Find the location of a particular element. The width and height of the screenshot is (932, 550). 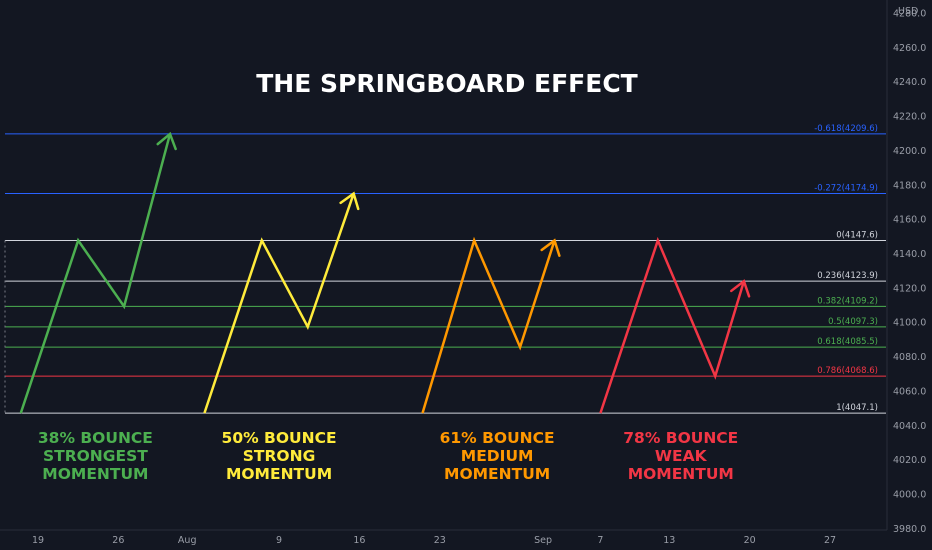

y-tick-label: 4120.0 is located at coordinates (909, 288).